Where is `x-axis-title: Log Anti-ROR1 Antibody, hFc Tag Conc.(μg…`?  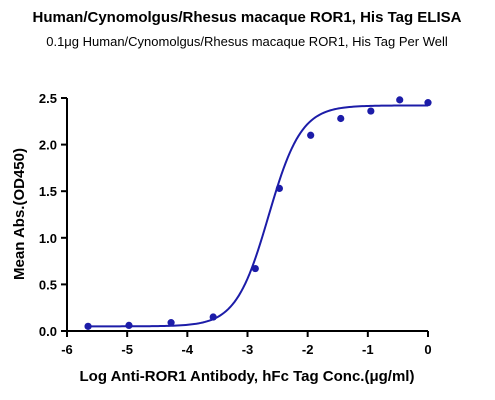 x-axis-title: Log Anti-ROR1 Antibody, hFc Tag Conc.(μg… is located at coordinates (247, 376).